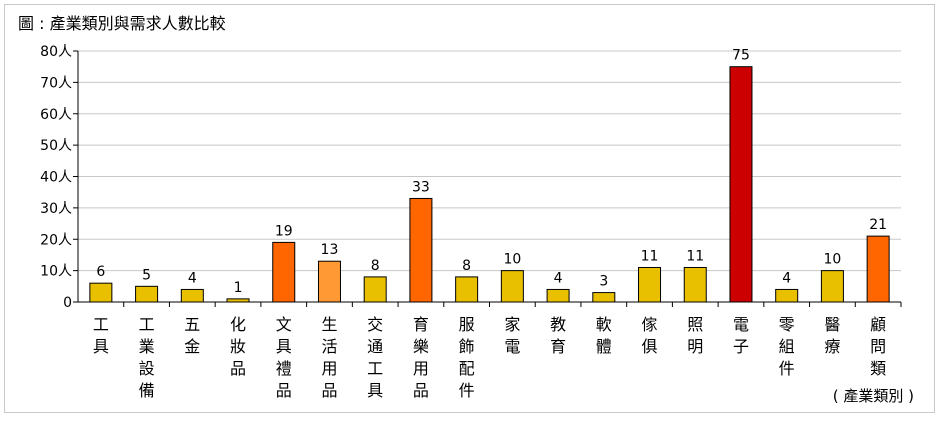 The image size is (943, 423). I want to click on x-tick-label: 服飾配件, so click(467, 357).